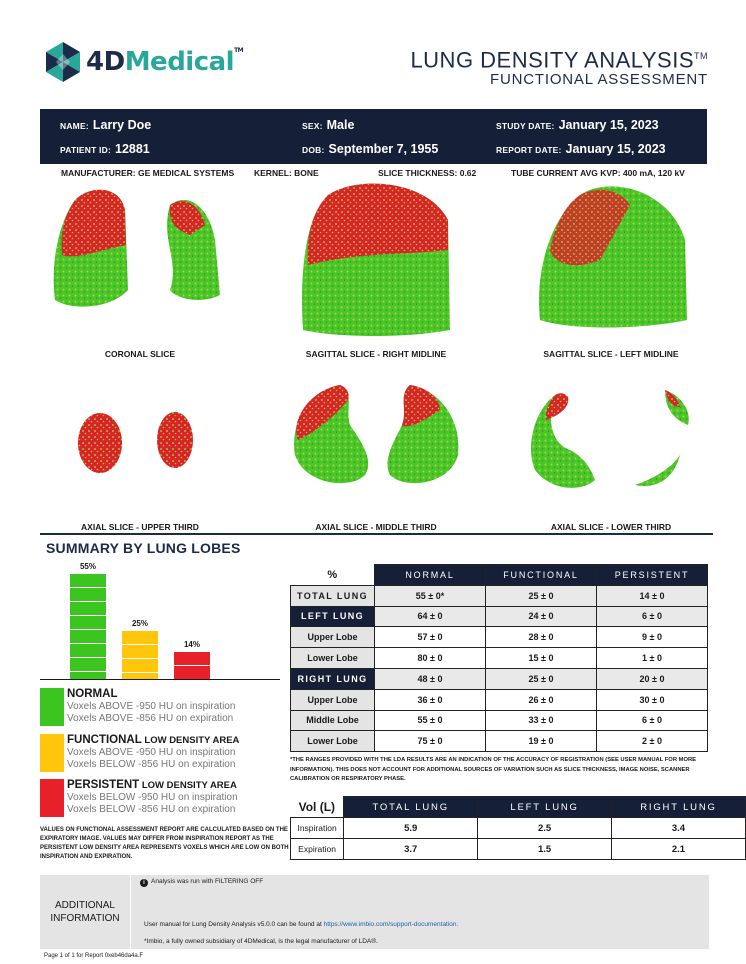 This screenshot has width=746, height=964. Describe the element at coordinates (332, 658) in the screenshot. I see `row-label: Lower Lobe` at that location.